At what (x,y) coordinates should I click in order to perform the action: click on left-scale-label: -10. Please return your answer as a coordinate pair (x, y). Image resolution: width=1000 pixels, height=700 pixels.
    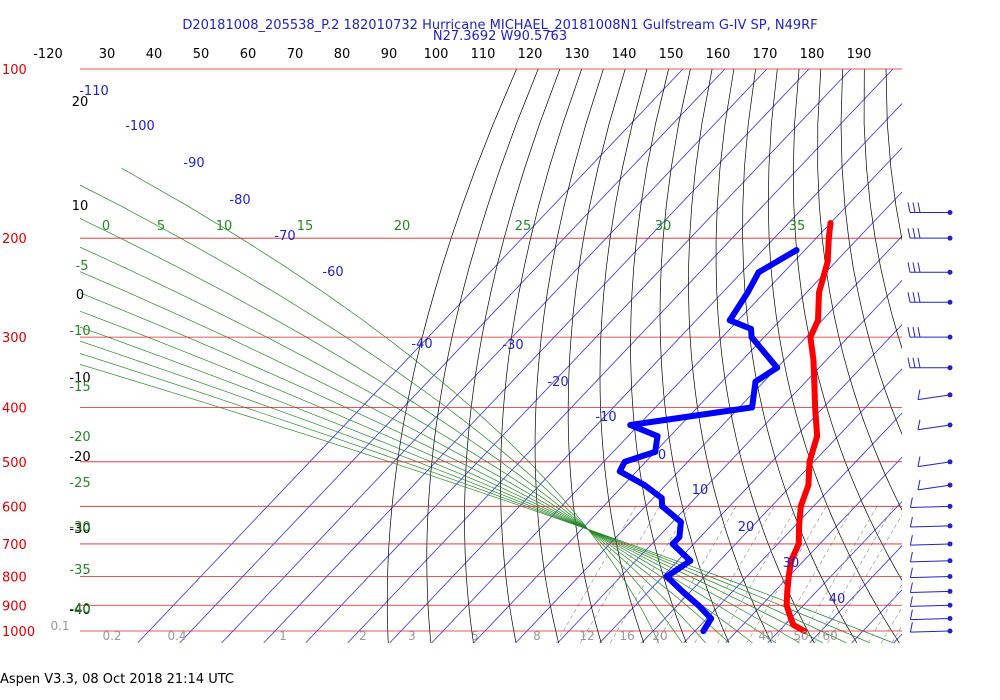
    Looking at the image, I should click on (79, 331).